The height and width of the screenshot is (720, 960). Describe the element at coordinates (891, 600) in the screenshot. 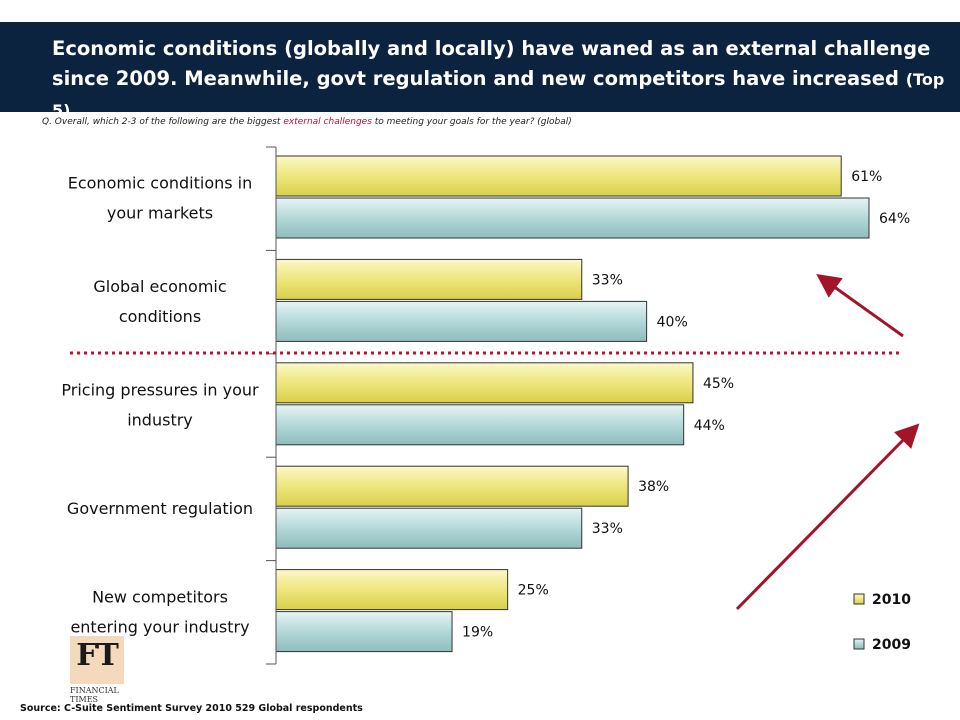

I see `legend-label-2010: 2010` at that location.